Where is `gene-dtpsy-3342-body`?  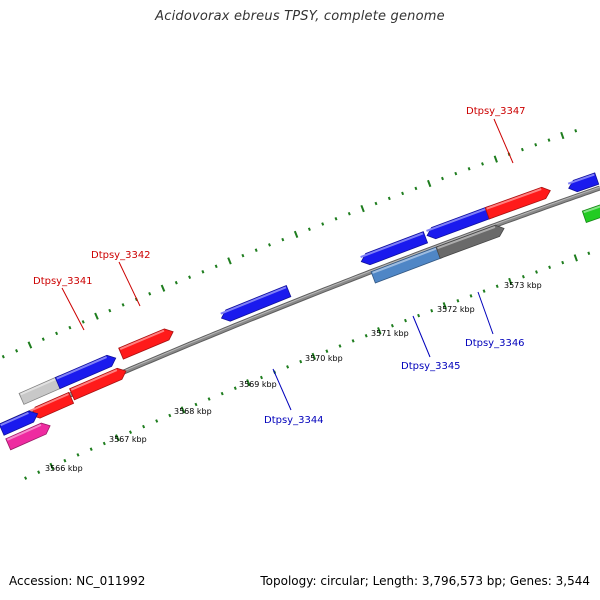
gene-dtpsy-3342-body is located at coordinates (146, 344).